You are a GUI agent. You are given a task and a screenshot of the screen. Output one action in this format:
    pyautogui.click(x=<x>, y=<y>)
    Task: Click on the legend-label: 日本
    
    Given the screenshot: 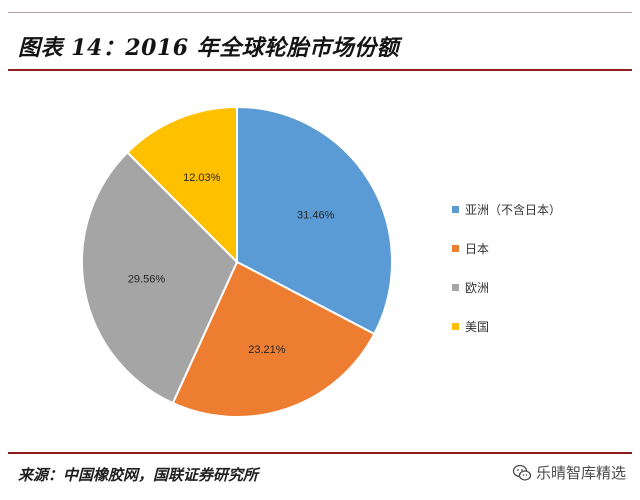 What is the action you would take?
    pyautogui.click(x=477, y=249)
    